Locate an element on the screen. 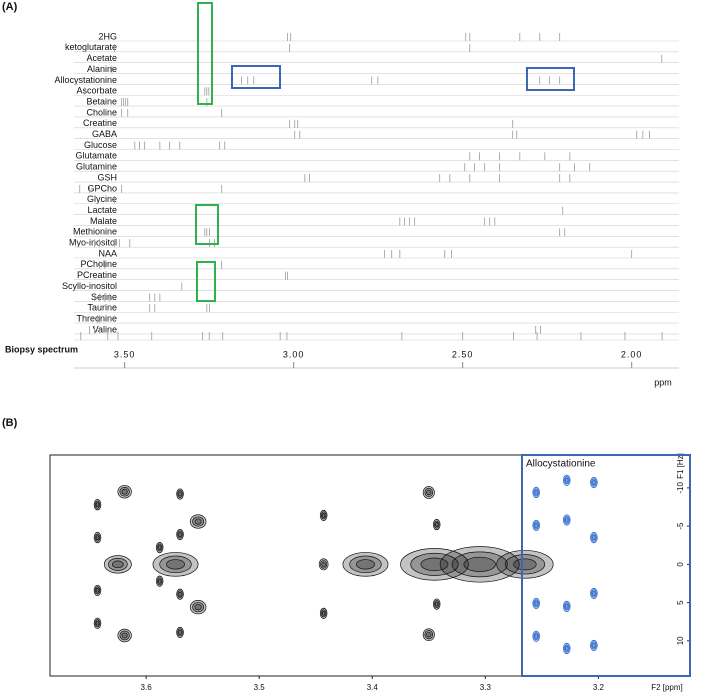 This screenshot has width=709, height=699. metabolite-label: Glutamate is located at coordinates (96, 156).